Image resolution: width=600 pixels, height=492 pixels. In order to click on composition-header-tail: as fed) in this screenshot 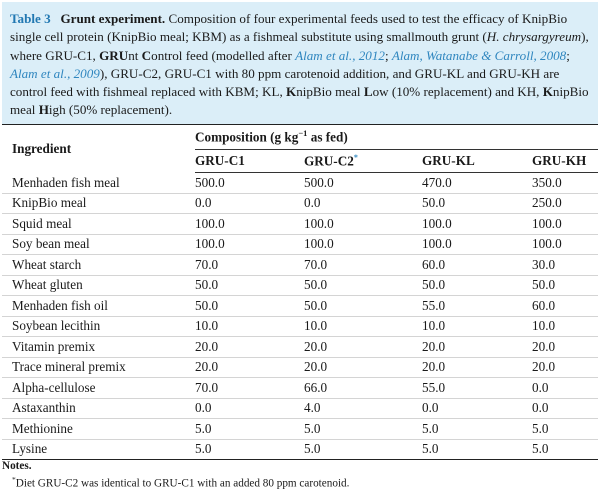, I will do `click(327, 137)`.